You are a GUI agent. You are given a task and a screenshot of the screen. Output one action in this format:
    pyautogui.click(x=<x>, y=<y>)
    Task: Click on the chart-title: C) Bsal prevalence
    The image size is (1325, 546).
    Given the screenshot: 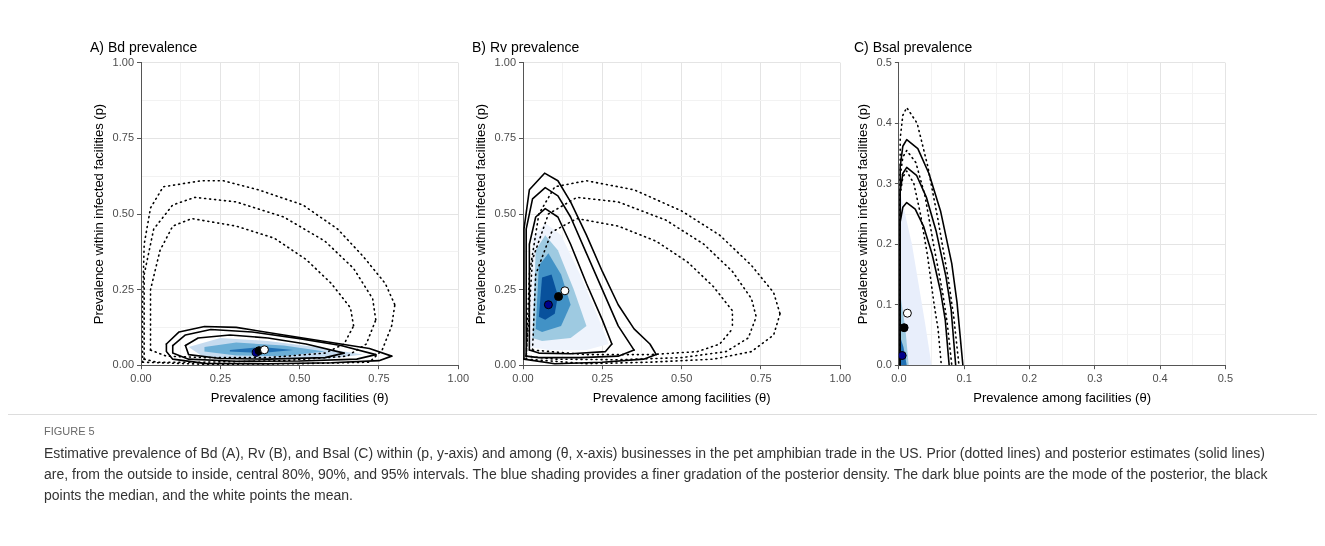 What is the action you would take?
    pyautogui.click(x=913, y=47)
    